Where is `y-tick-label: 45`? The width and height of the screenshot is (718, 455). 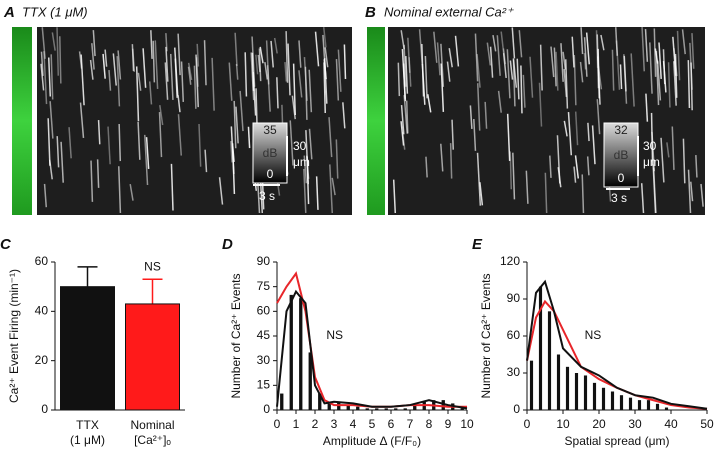
y-tick-label: 45 is located at coordinates (264, 335).